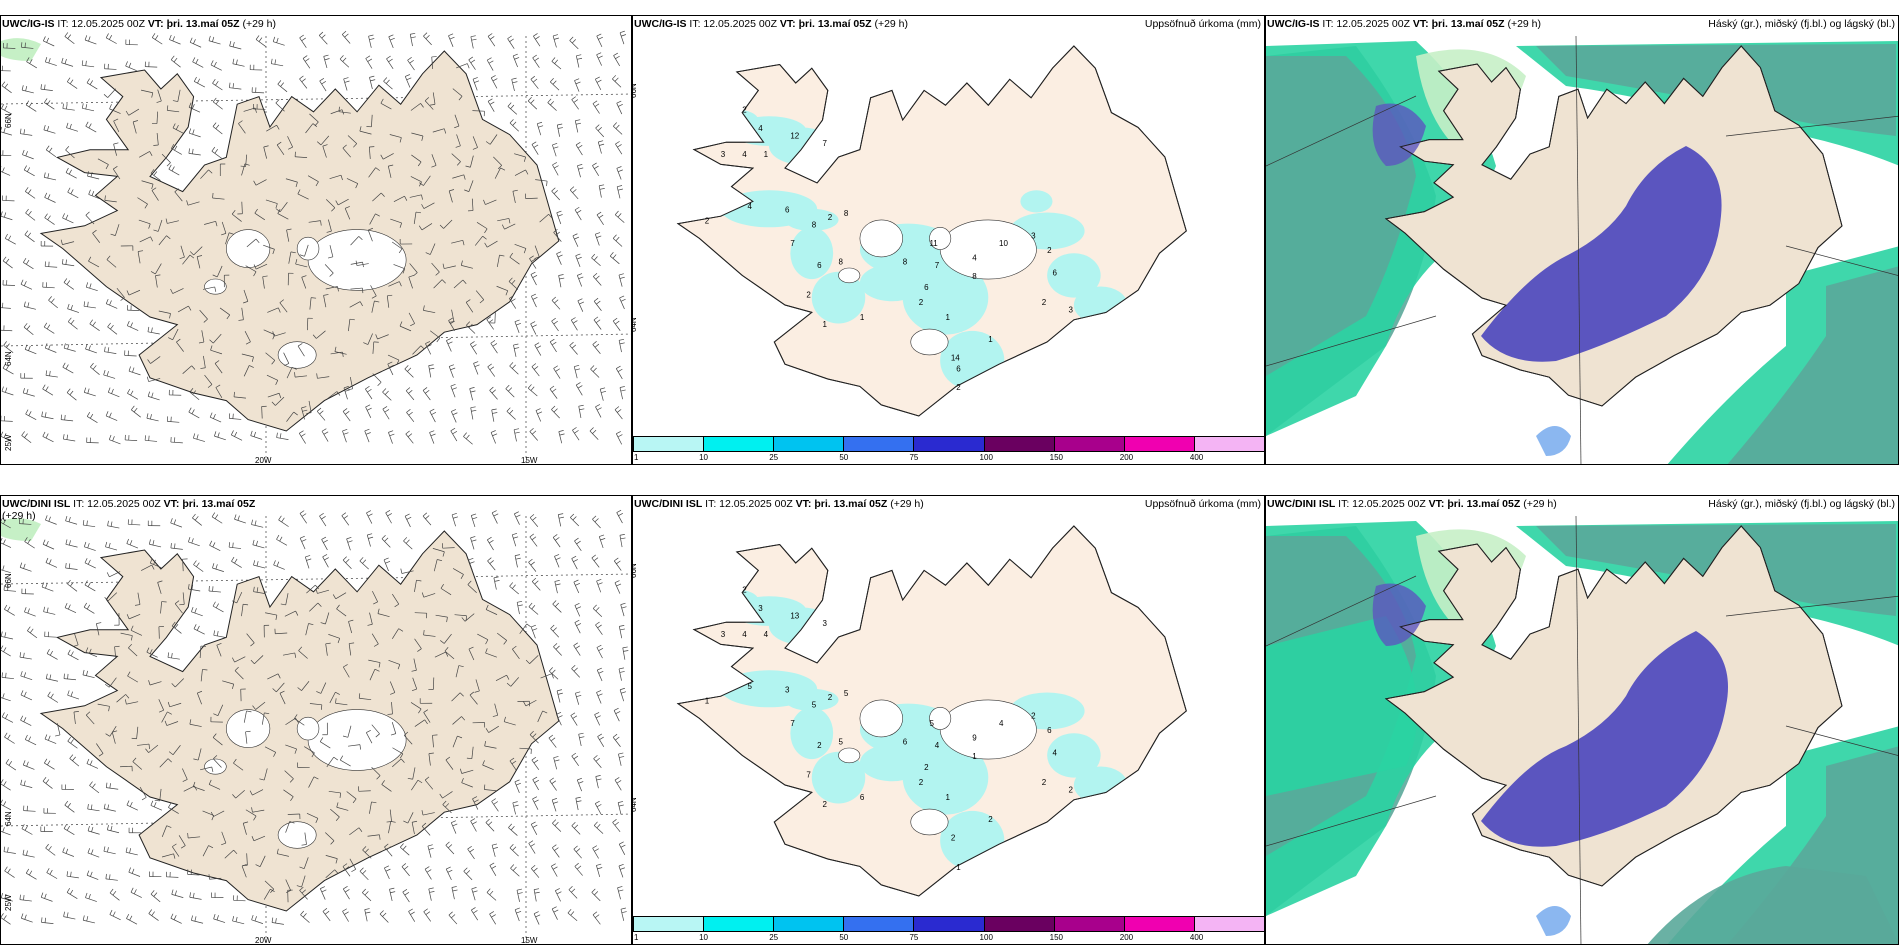 The width and height of the screenshot is (1900, 950). I want to click on precip-value-label: 2, so click(1071, 789).